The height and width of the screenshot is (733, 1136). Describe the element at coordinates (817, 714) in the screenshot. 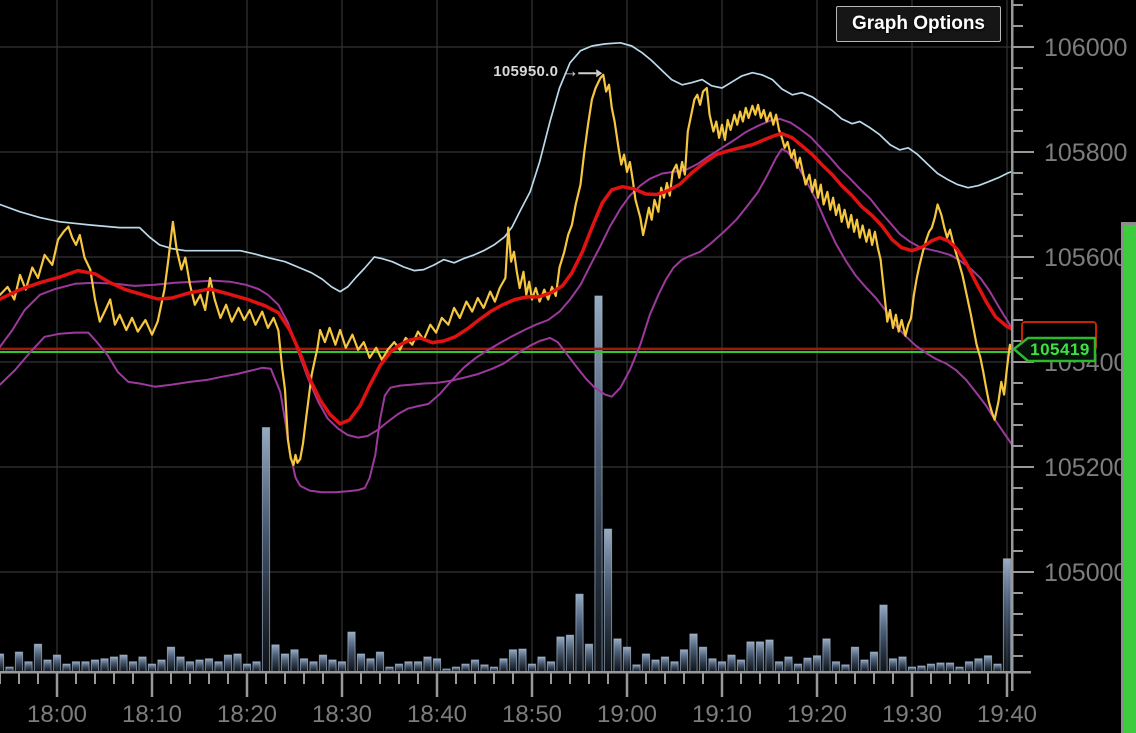

I see `x-axis-label: 19:20` at that location.